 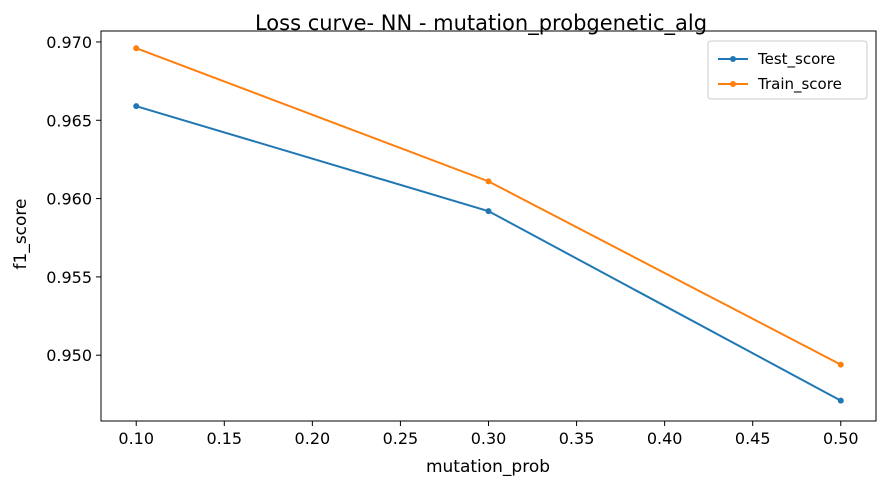 What do you see at coordinates (313, 438) in the screenshot?
I see `x-tick-label: 0.20` at bounding box center [313, 438].